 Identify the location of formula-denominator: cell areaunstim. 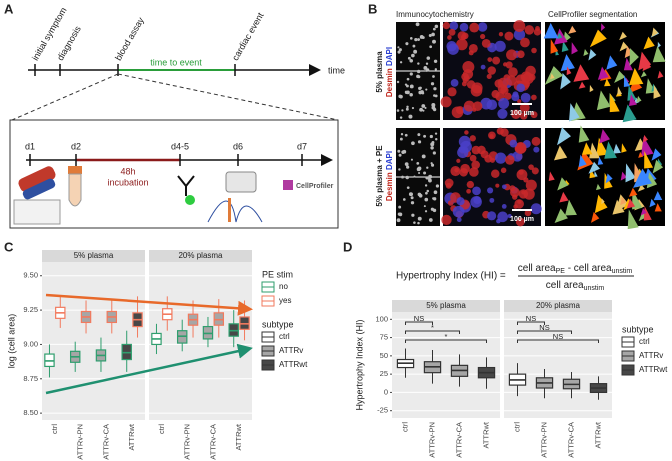
(575, 286).